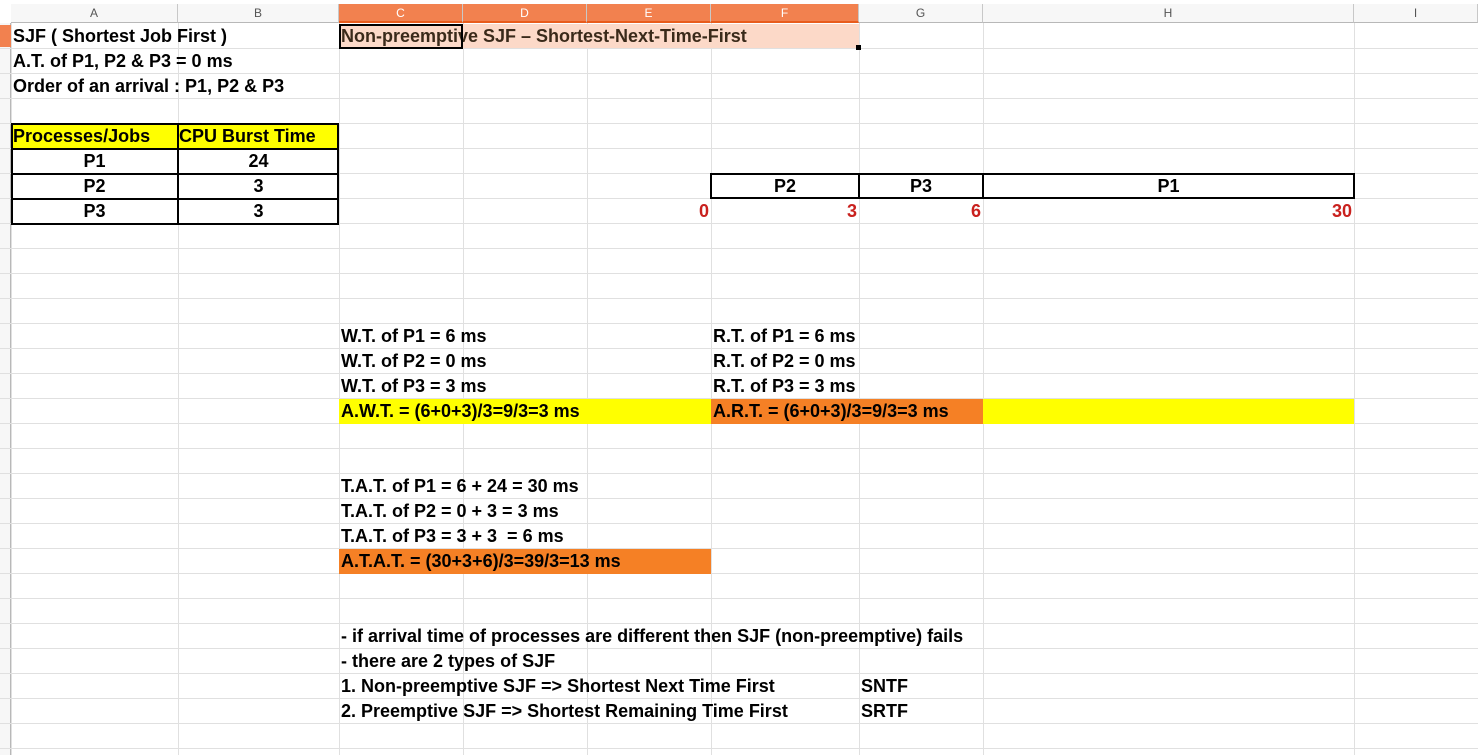  Describe the element at coordinates (921, 186) in the screenshot. I see `gantt-label-p3: P3` at that location.